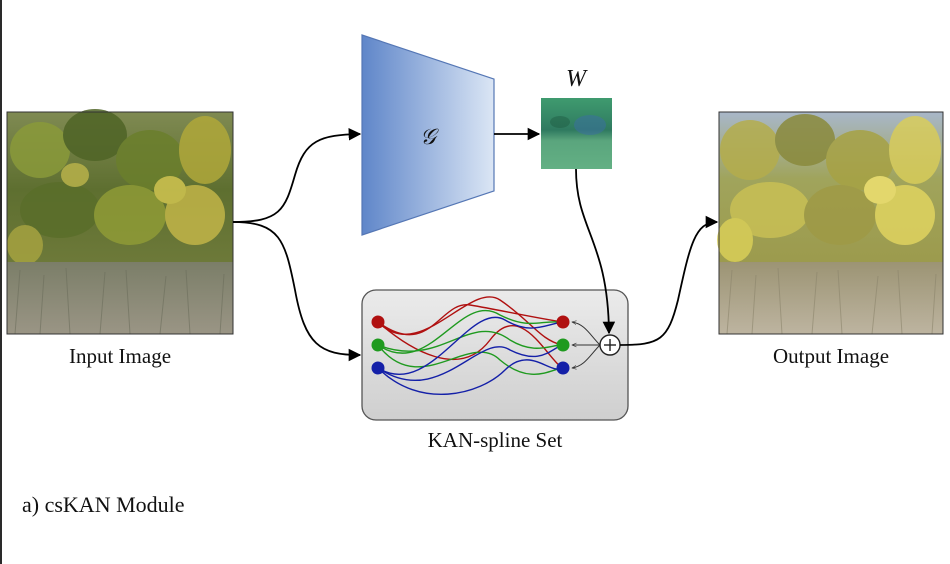 This screenshot has width=950, height=564. What do you see at coordinates (378, 345) in the screenshot?
I see `input-node-green` at bounding box center [378, 345].